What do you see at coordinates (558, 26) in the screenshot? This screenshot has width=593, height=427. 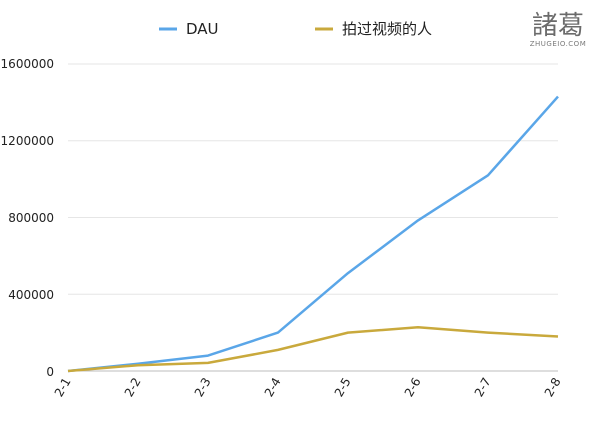 I see `logo-text: 諸葛` at bounding box center [558, 26].